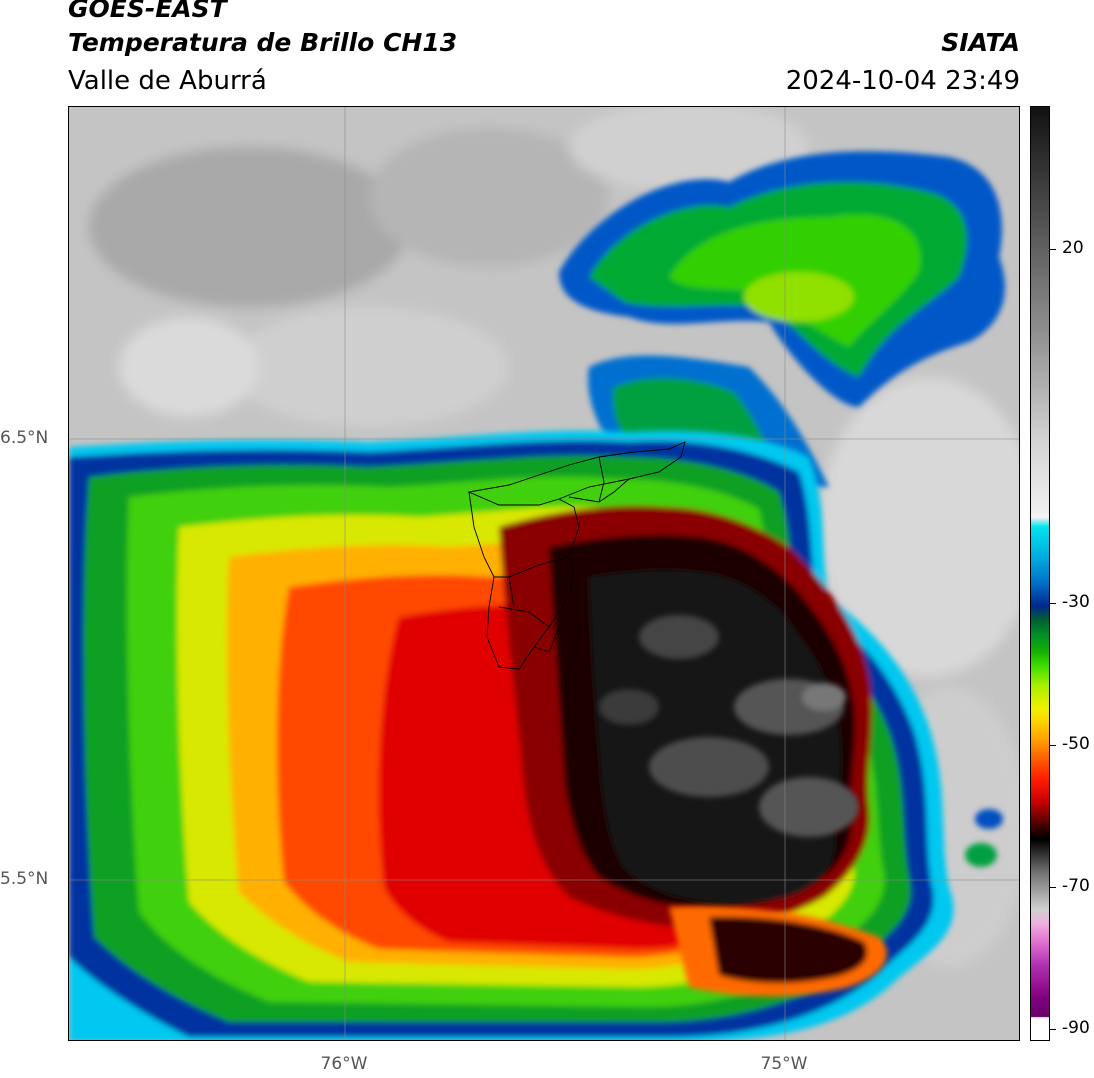  I want to click on lat-tick-label: 5.5°N, so click(24, 879).